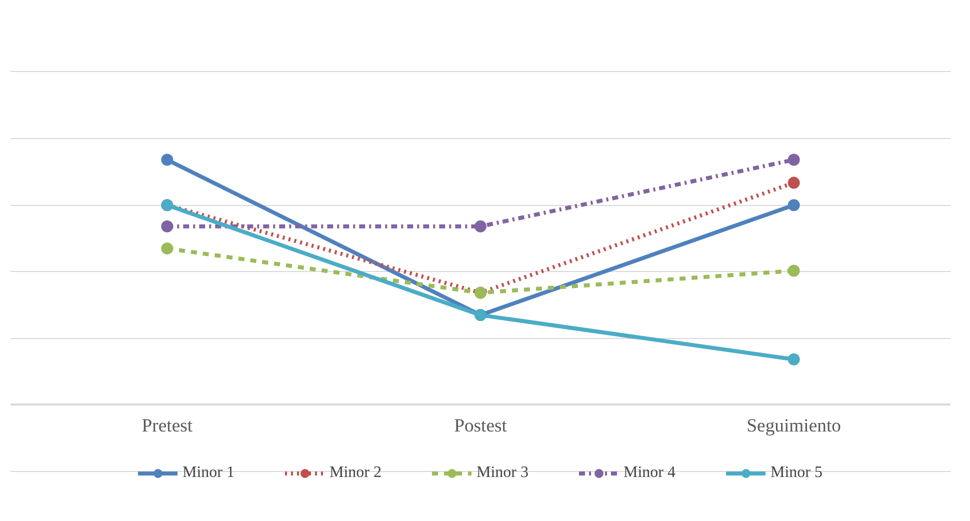 The image size is (970, 521). What do you see at coordinates (793, 426) in the screenshot?
I see `x-tick-label: Seguimiento` at bounding box center [793, 426].